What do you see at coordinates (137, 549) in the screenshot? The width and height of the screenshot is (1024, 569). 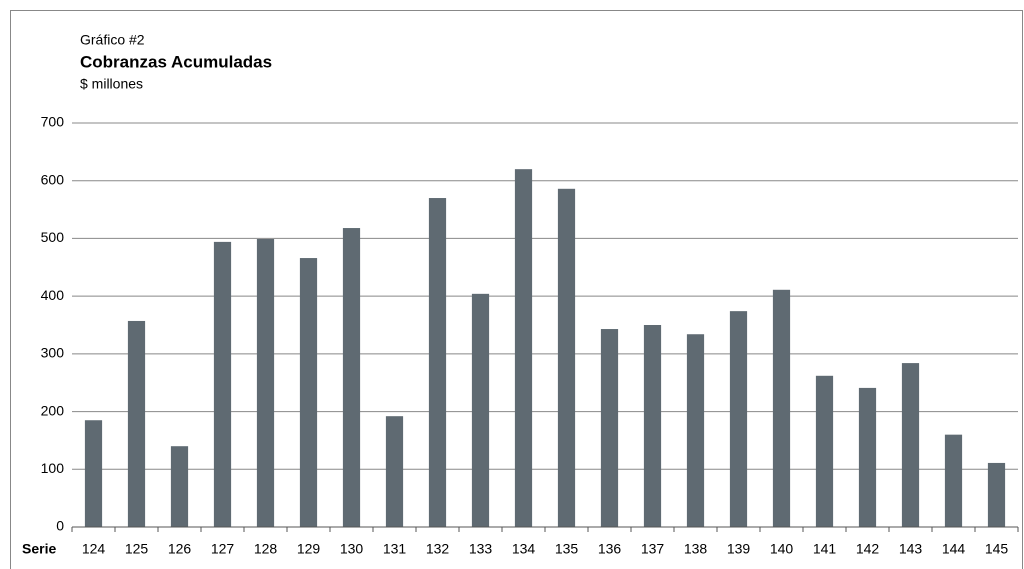 I see `x-tick-label: 125` at bounding box center [137, 549].